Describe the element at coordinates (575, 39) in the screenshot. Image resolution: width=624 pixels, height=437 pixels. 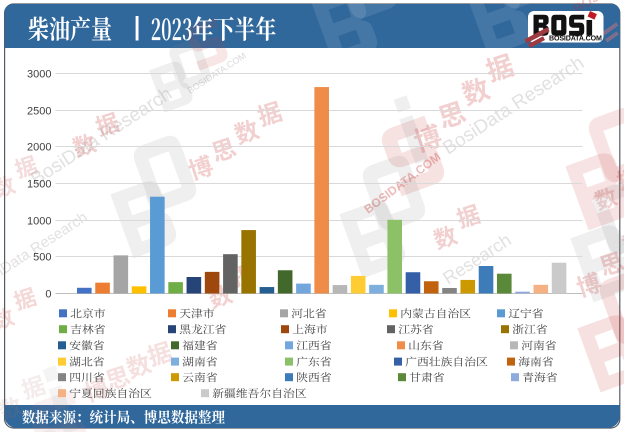
I see `svg-text: BOSIDATA.COM` at that location.